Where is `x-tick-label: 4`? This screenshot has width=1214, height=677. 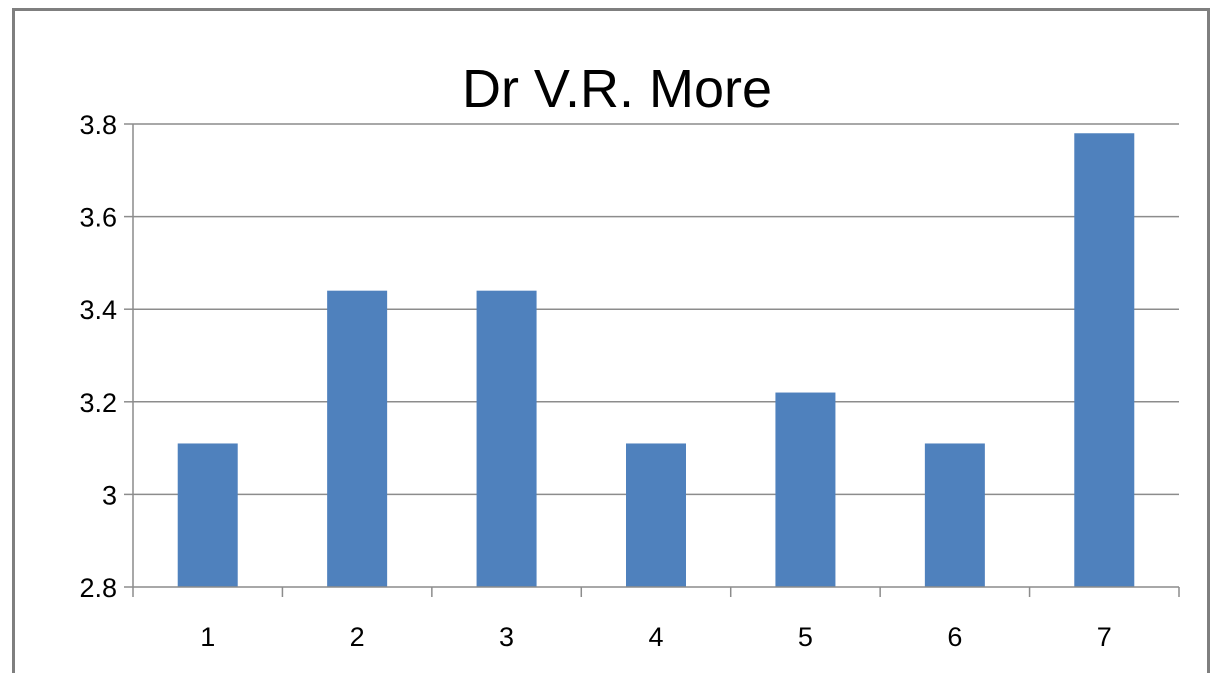 x-tick-label: 4 is located at coordinates (655, 637).